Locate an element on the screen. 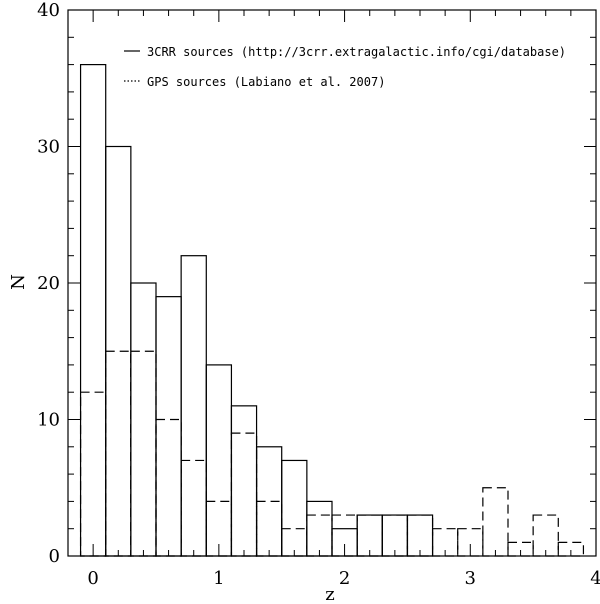  y-axis-title: N is located at coordinates (18, 282).